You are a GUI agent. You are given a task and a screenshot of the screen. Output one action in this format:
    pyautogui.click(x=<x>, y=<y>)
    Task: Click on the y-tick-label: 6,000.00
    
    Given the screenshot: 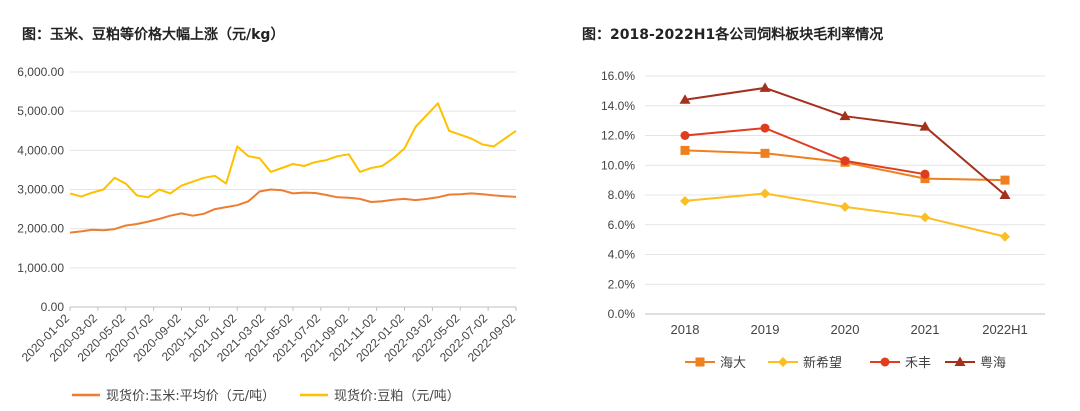 What is the action you would take?
    pyautogui.click(x=40, y=72)
    